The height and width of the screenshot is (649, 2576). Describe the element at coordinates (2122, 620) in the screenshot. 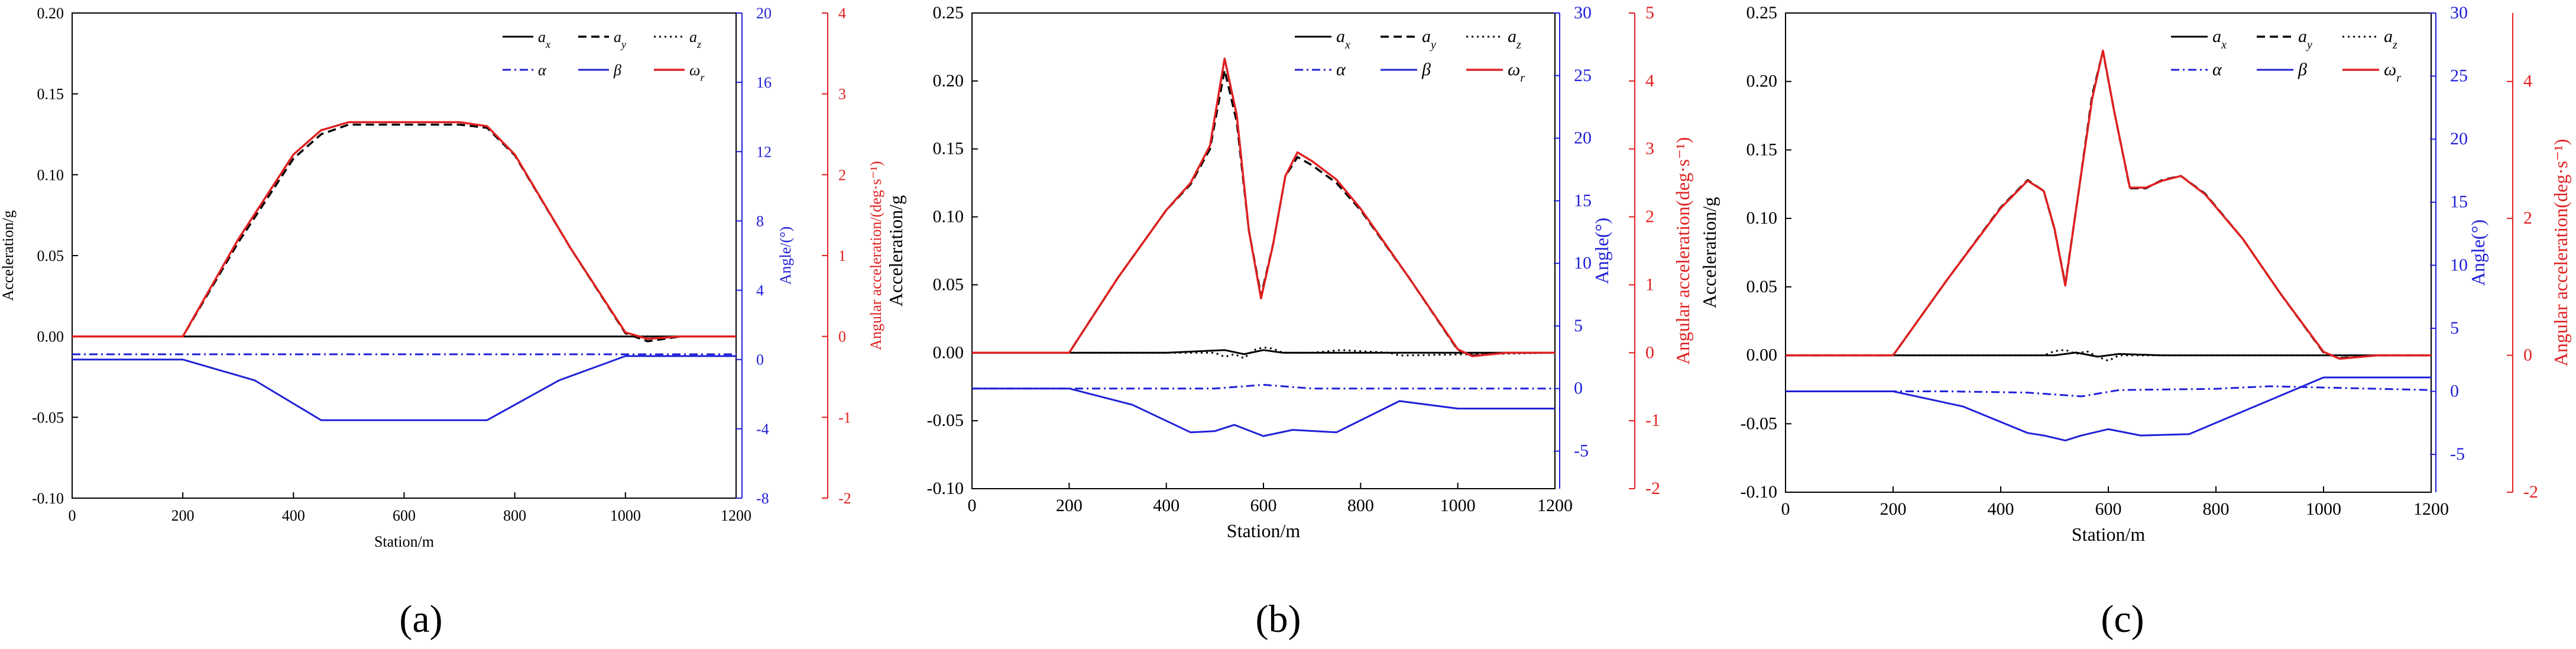

I see `panel-label: (c)` at that location.